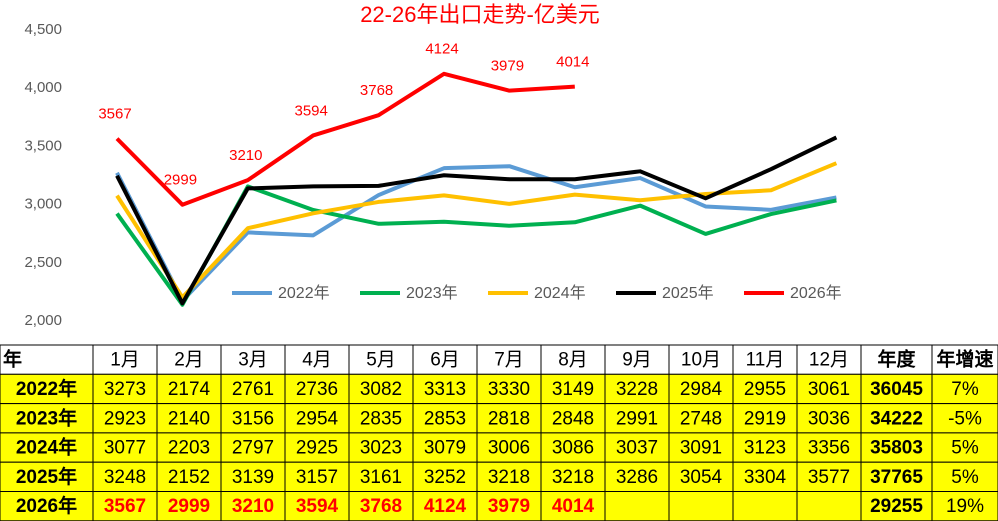 This screenshot has width=998, height=521. Describe the element at coordinates (46, 388) in the screenshot. I see `table-text: 2022年` at that location.